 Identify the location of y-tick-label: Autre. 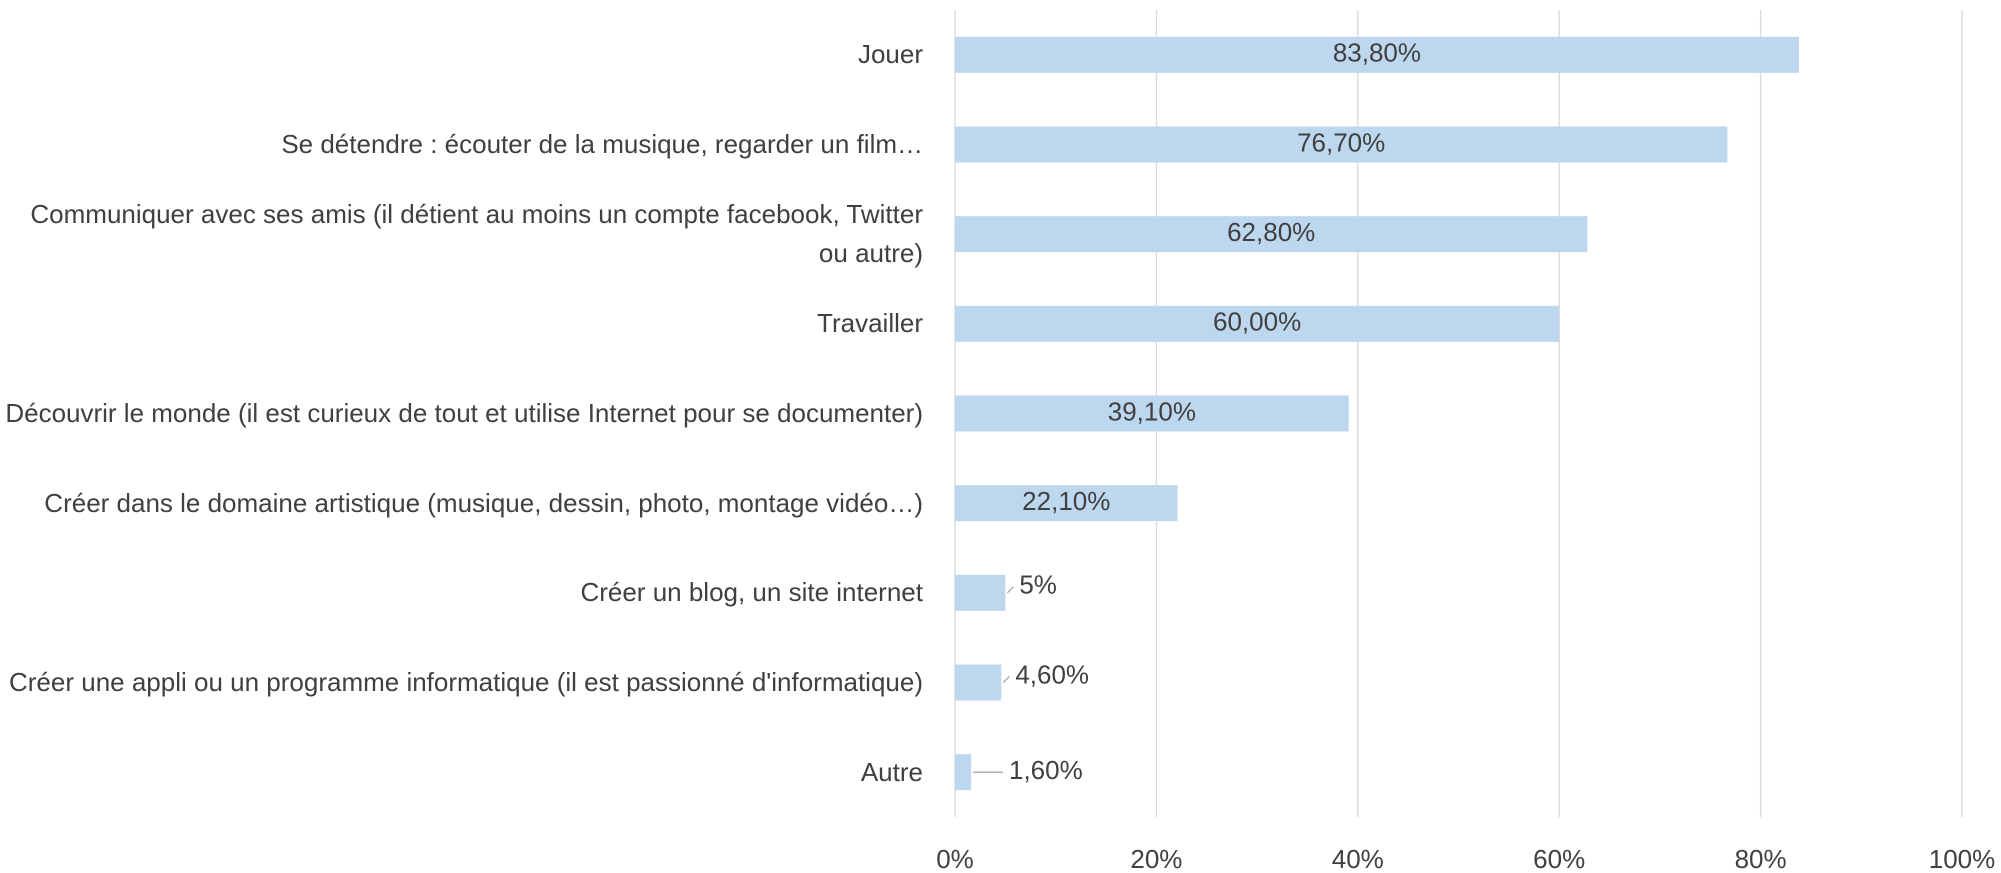
(891, 771).